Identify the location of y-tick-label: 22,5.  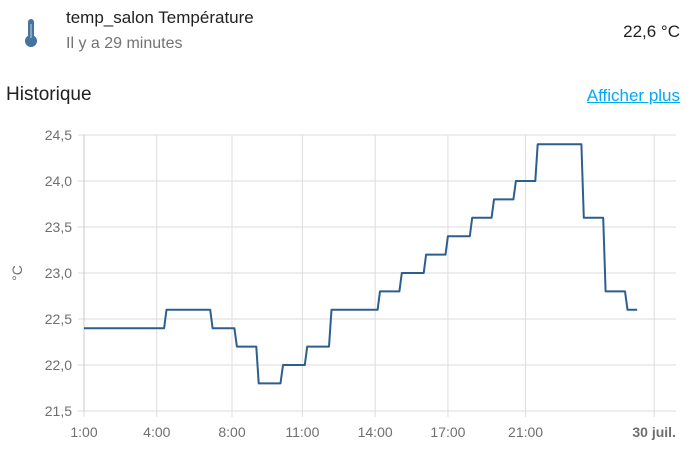
(58, 319).